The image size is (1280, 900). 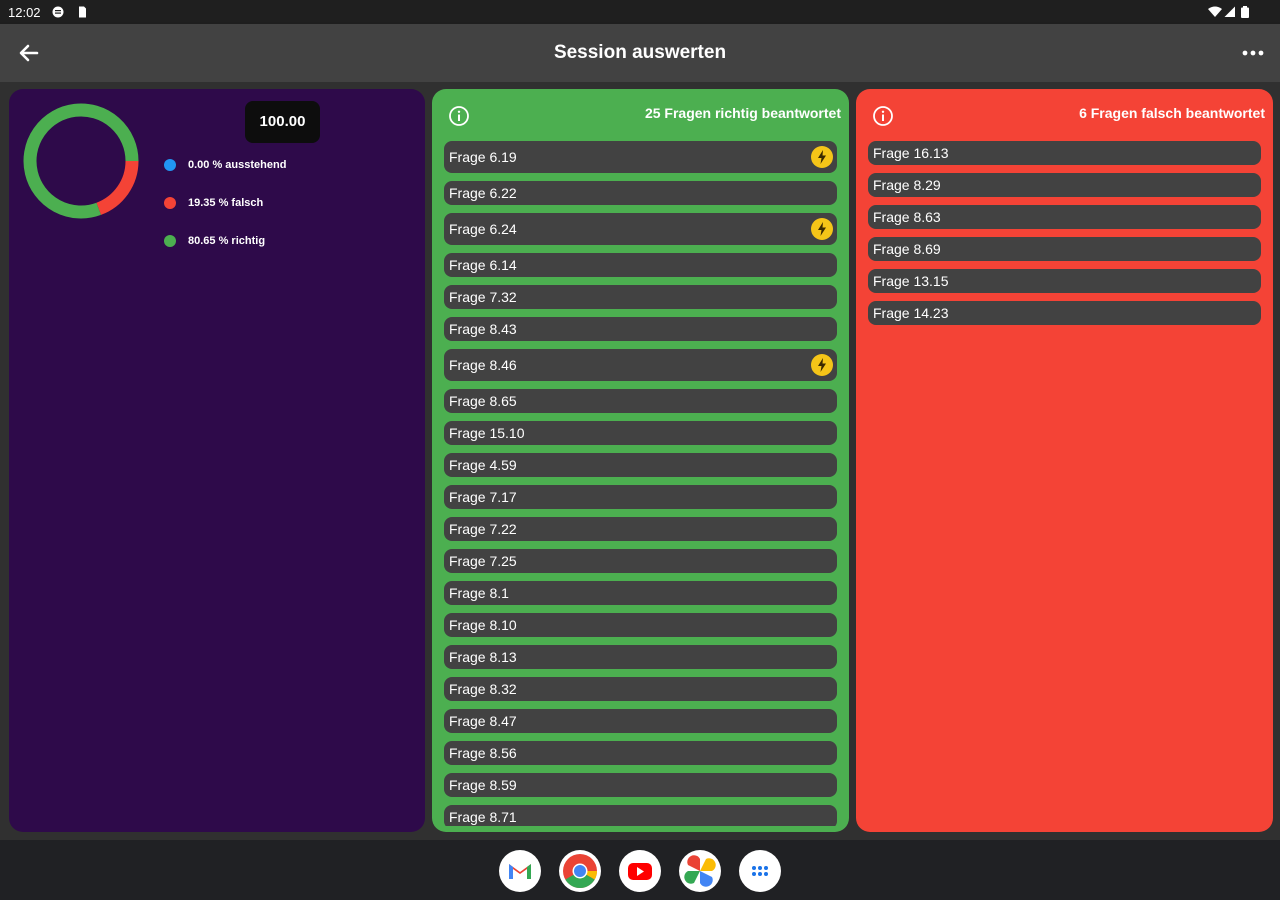 What do you see at coordinates (911, 313) in the screenshot?
I see `question-label: Frage 14.23` at bounding box center [911, 313].